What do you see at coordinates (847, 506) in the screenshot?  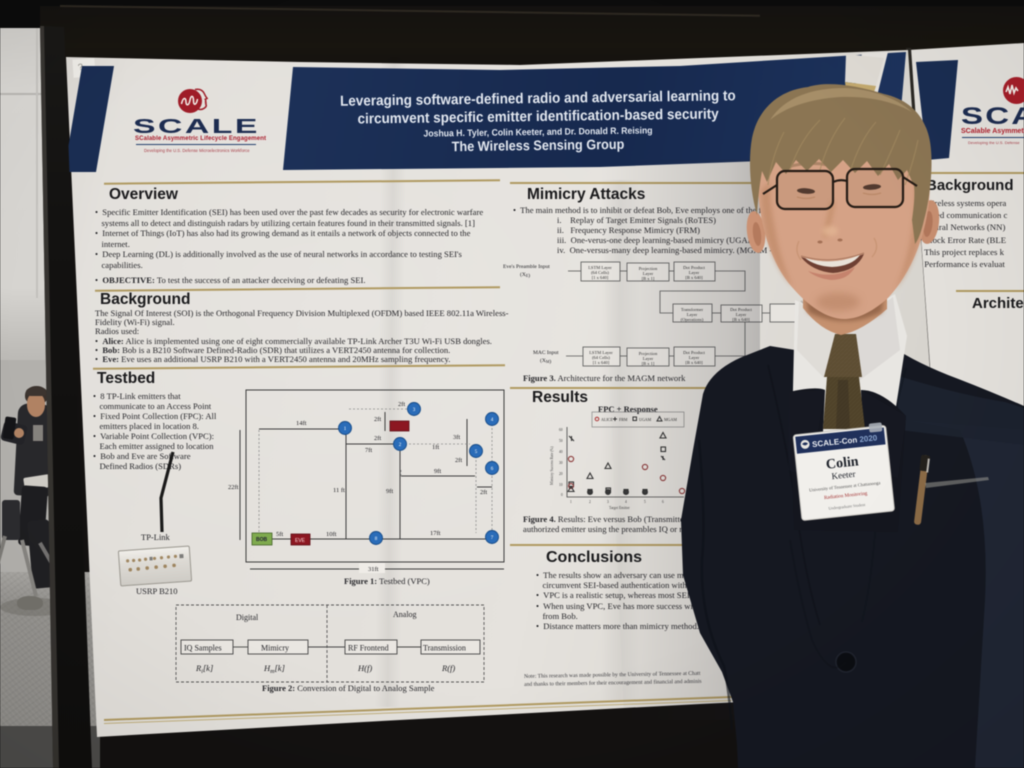 I see `svg-text: Undergraduate Student` at bounding box center [847, 506].